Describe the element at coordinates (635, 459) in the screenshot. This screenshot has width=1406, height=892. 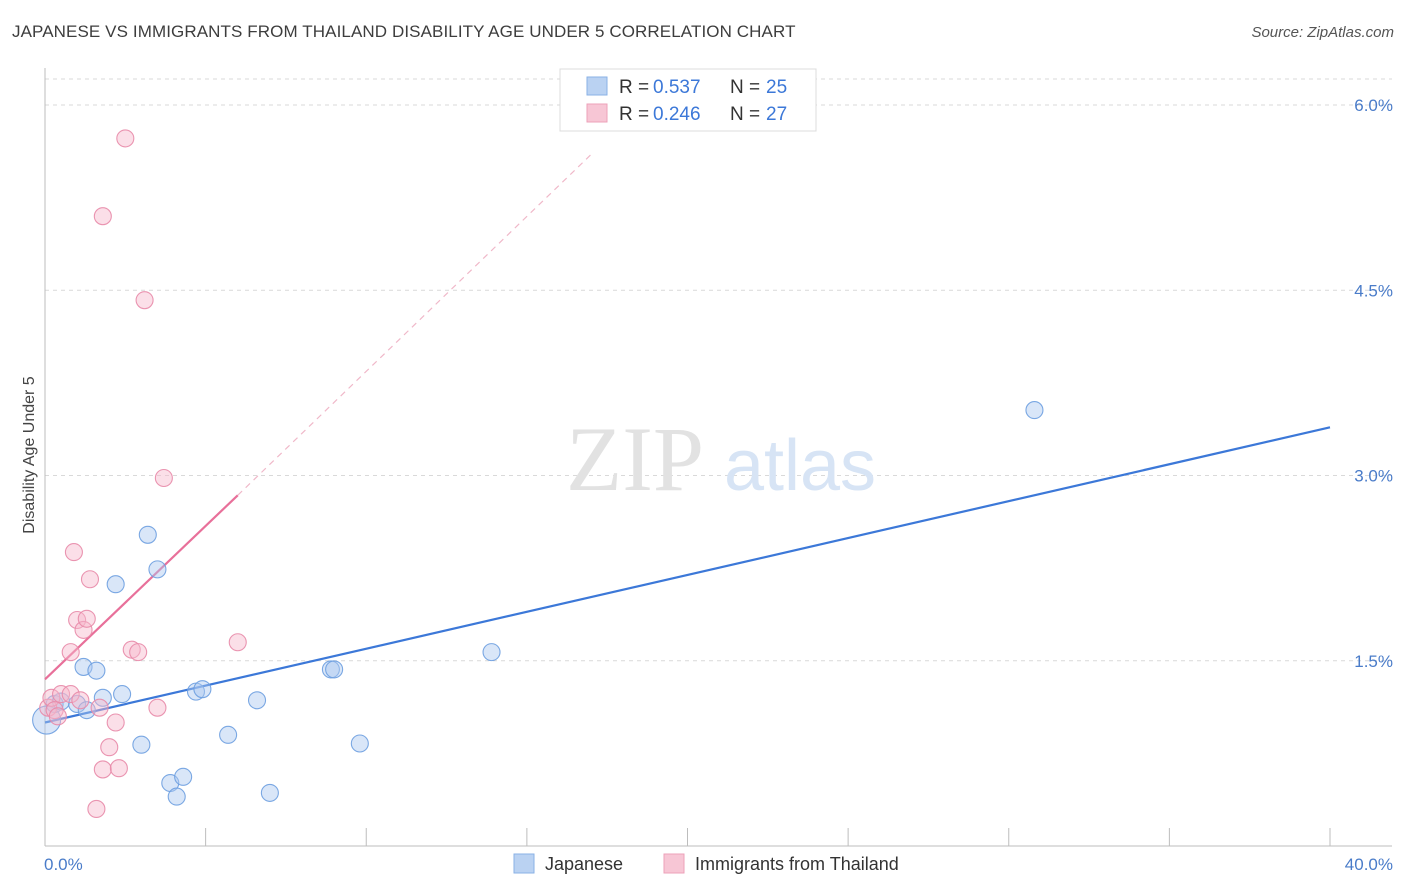
I see `watermark-zip: ZIP` at that location.